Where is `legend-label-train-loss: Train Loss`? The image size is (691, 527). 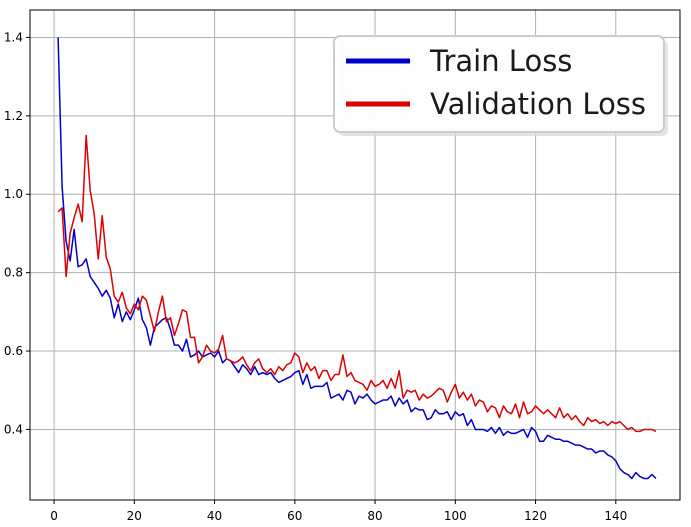 legend-label-train-loss: Train Loss is located at coordinates (500, 61).